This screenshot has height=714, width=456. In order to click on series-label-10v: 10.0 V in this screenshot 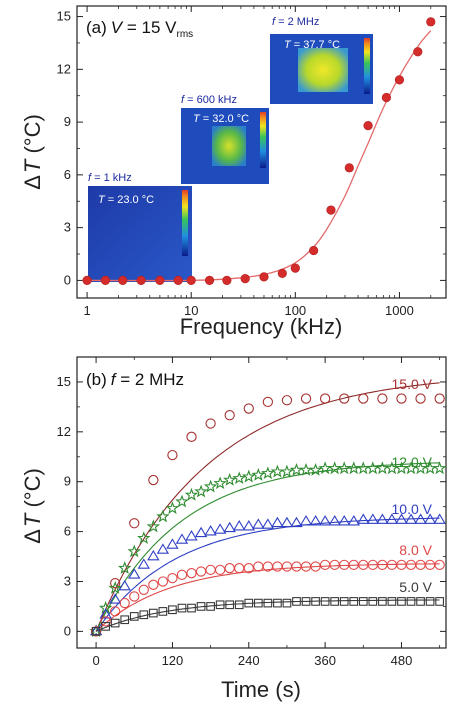, I will do `click(412, 509)`.